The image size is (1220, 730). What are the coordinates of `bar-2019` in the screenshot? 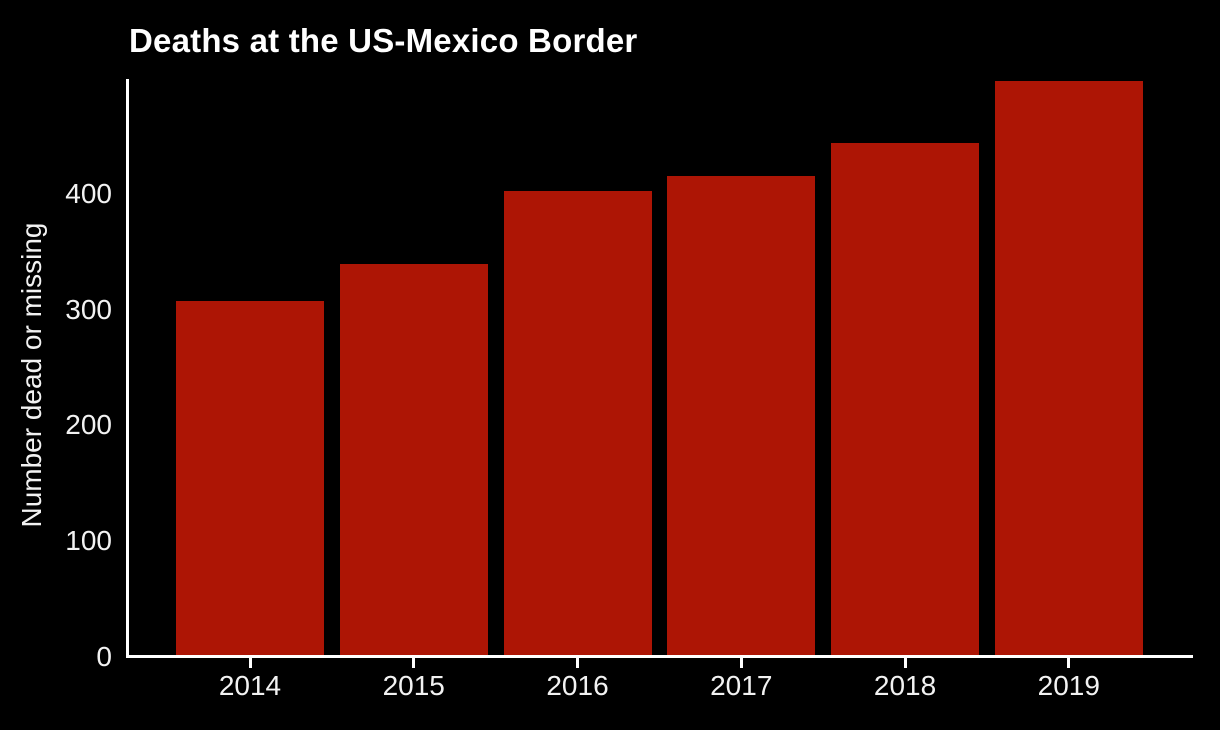 It's located at (1068, 369).